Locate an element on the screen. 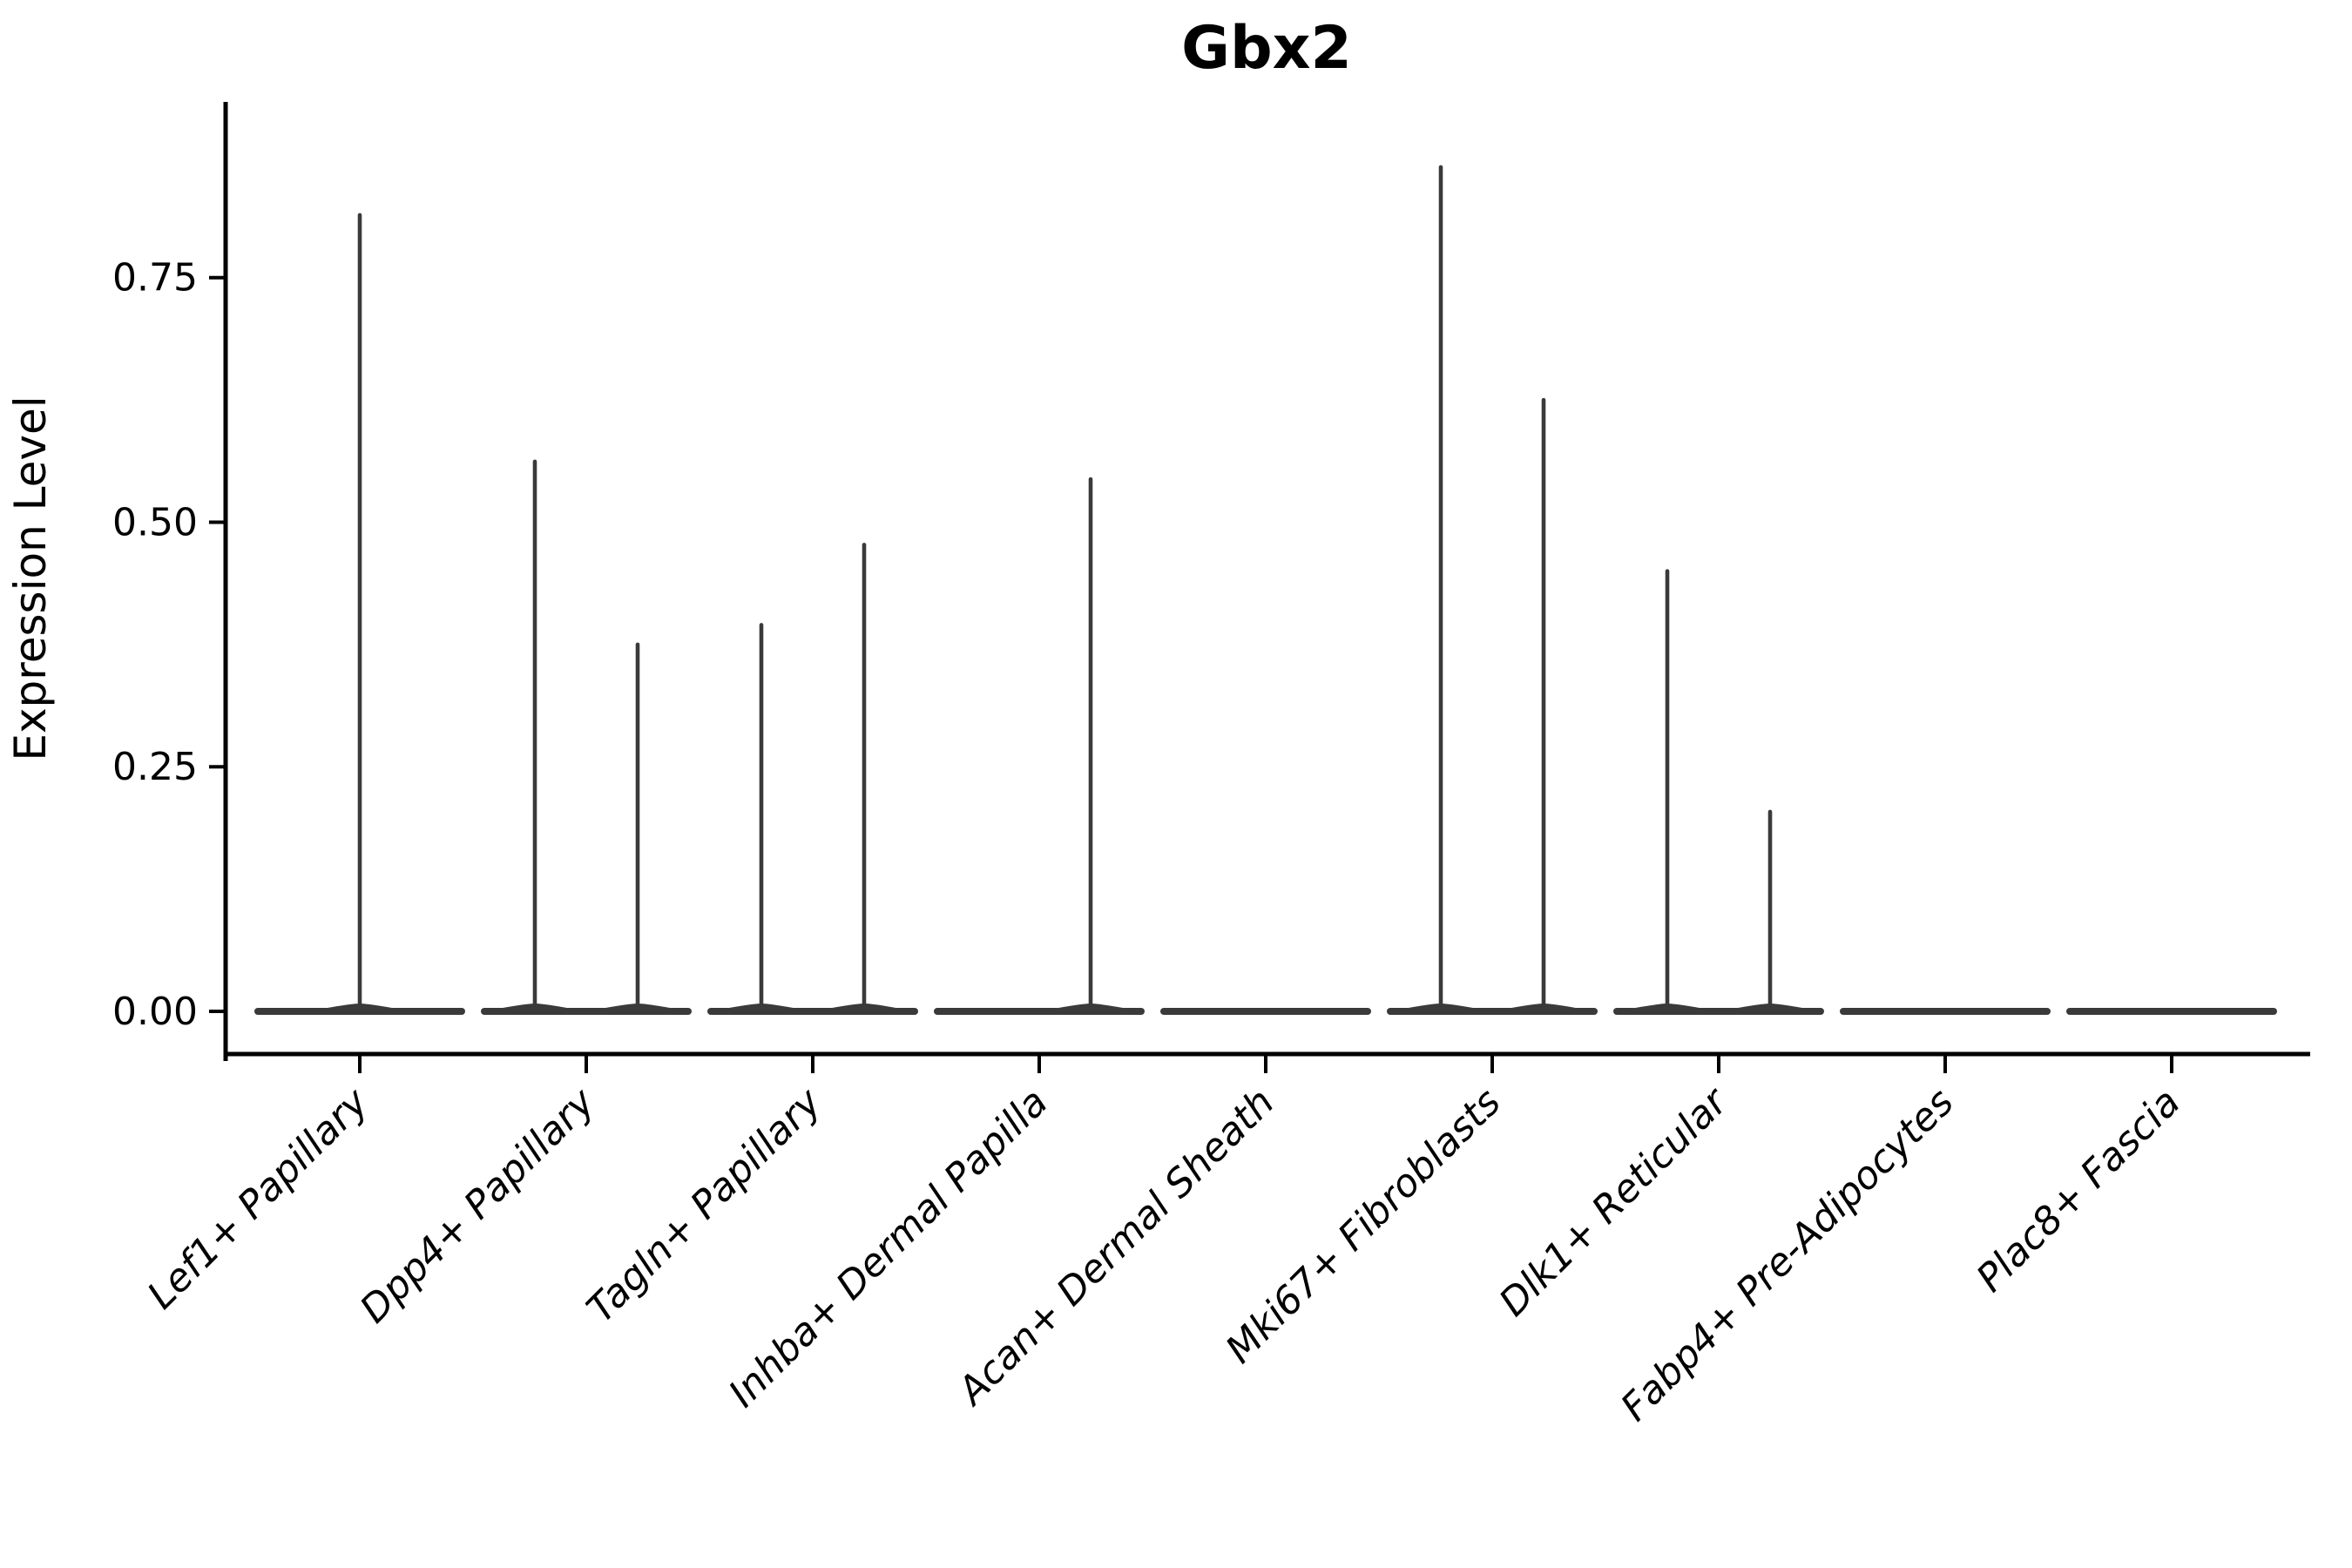 The height and width of the screenshot is (1568, 2352). y-tick-label: 0.00 is located at coordinates (155, 1012).